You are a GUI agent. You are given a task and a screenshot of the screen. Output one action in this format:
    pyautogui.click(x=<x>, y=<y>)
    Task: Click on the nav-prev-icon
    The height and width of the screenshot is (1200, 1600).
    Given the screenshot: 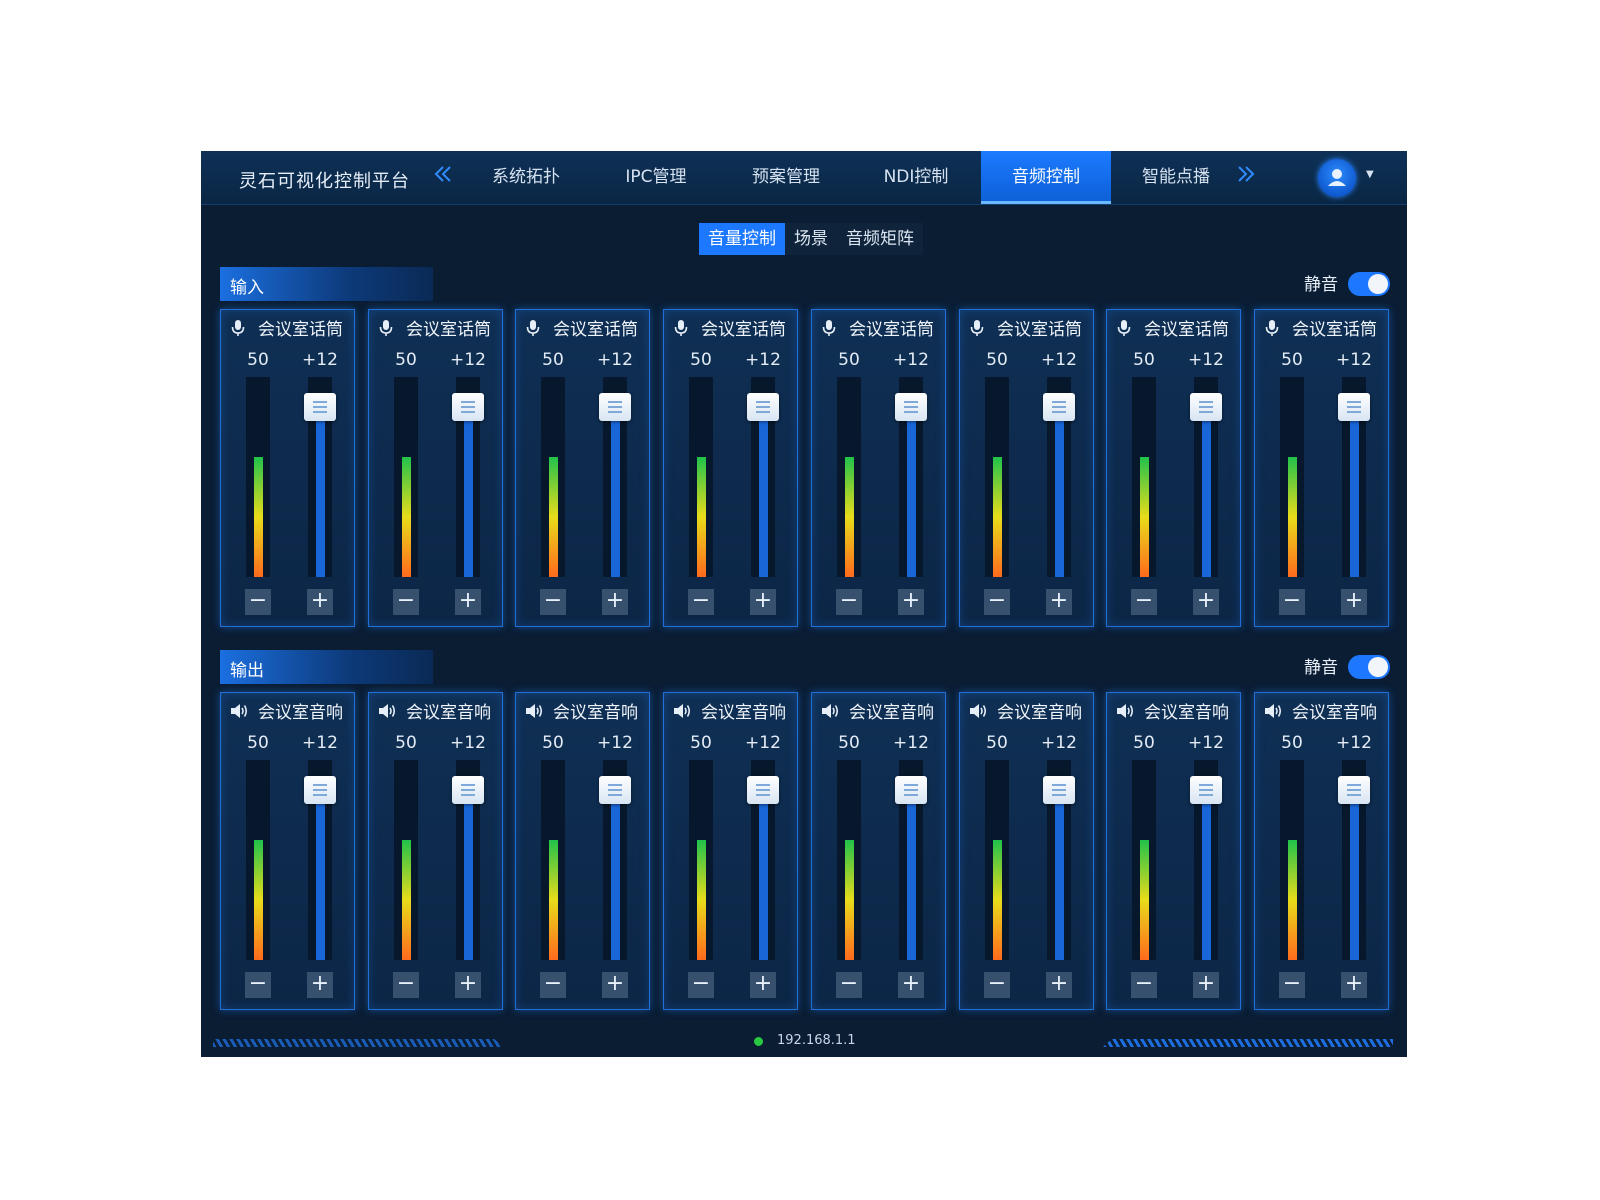 What is the action you would take?
    pyautogui.click(x=443, y=176)
    